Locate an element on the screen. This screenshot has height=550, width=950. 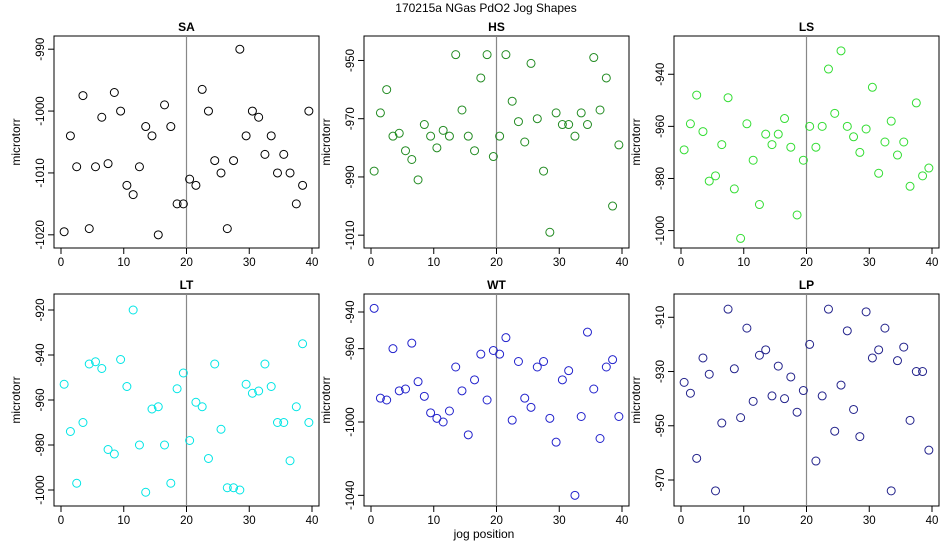
y-tick-label: -920 is located at coordinates (41, 309).